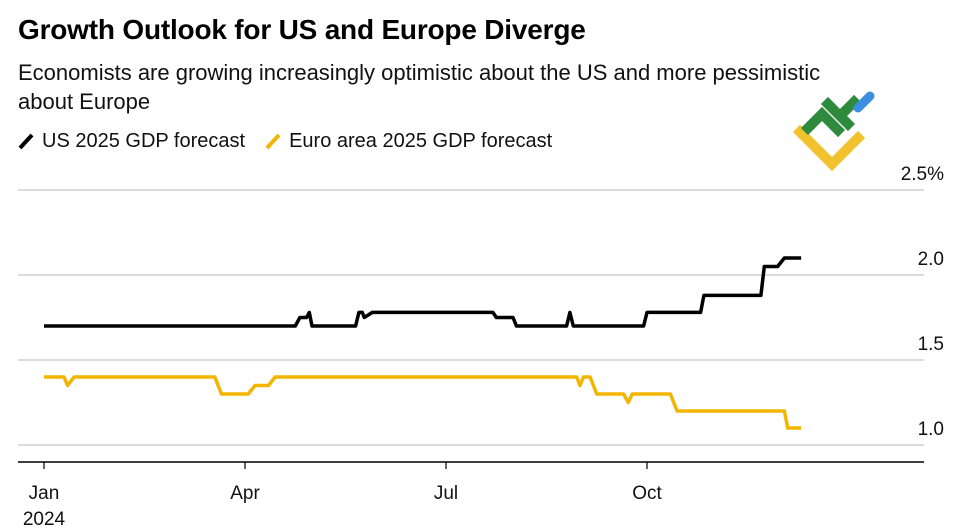  Describe the element at coordinates (922, 174) in the screenshot. I see `y-tick-label: 2.5%` at that location.